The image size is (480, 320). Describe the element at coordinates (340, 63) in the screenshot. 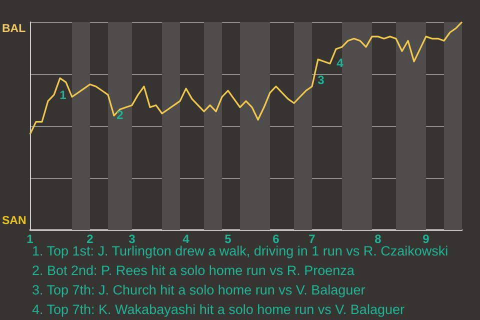

I see `annotation: 4` at that location.